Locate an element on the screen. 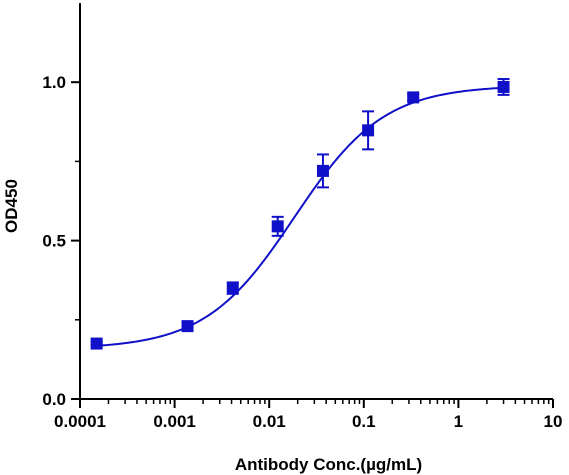 The image size is (569, 475). x-tick-label: 0.1 is located at coordinates (364, 421).